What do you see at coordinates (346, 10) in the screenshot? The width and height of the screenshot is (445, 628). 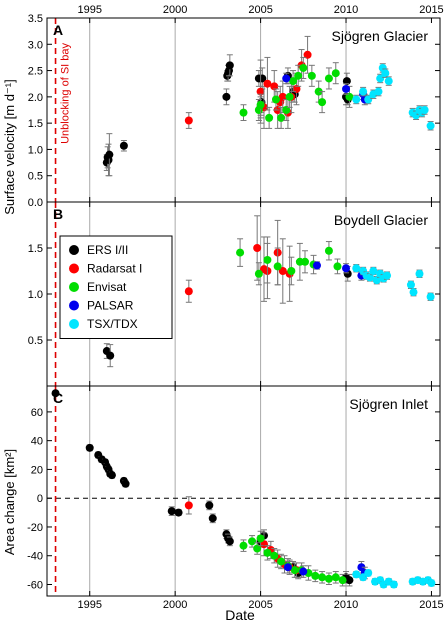 I see `top-x-tick-label: 2010` at bounding box center [346, 10].